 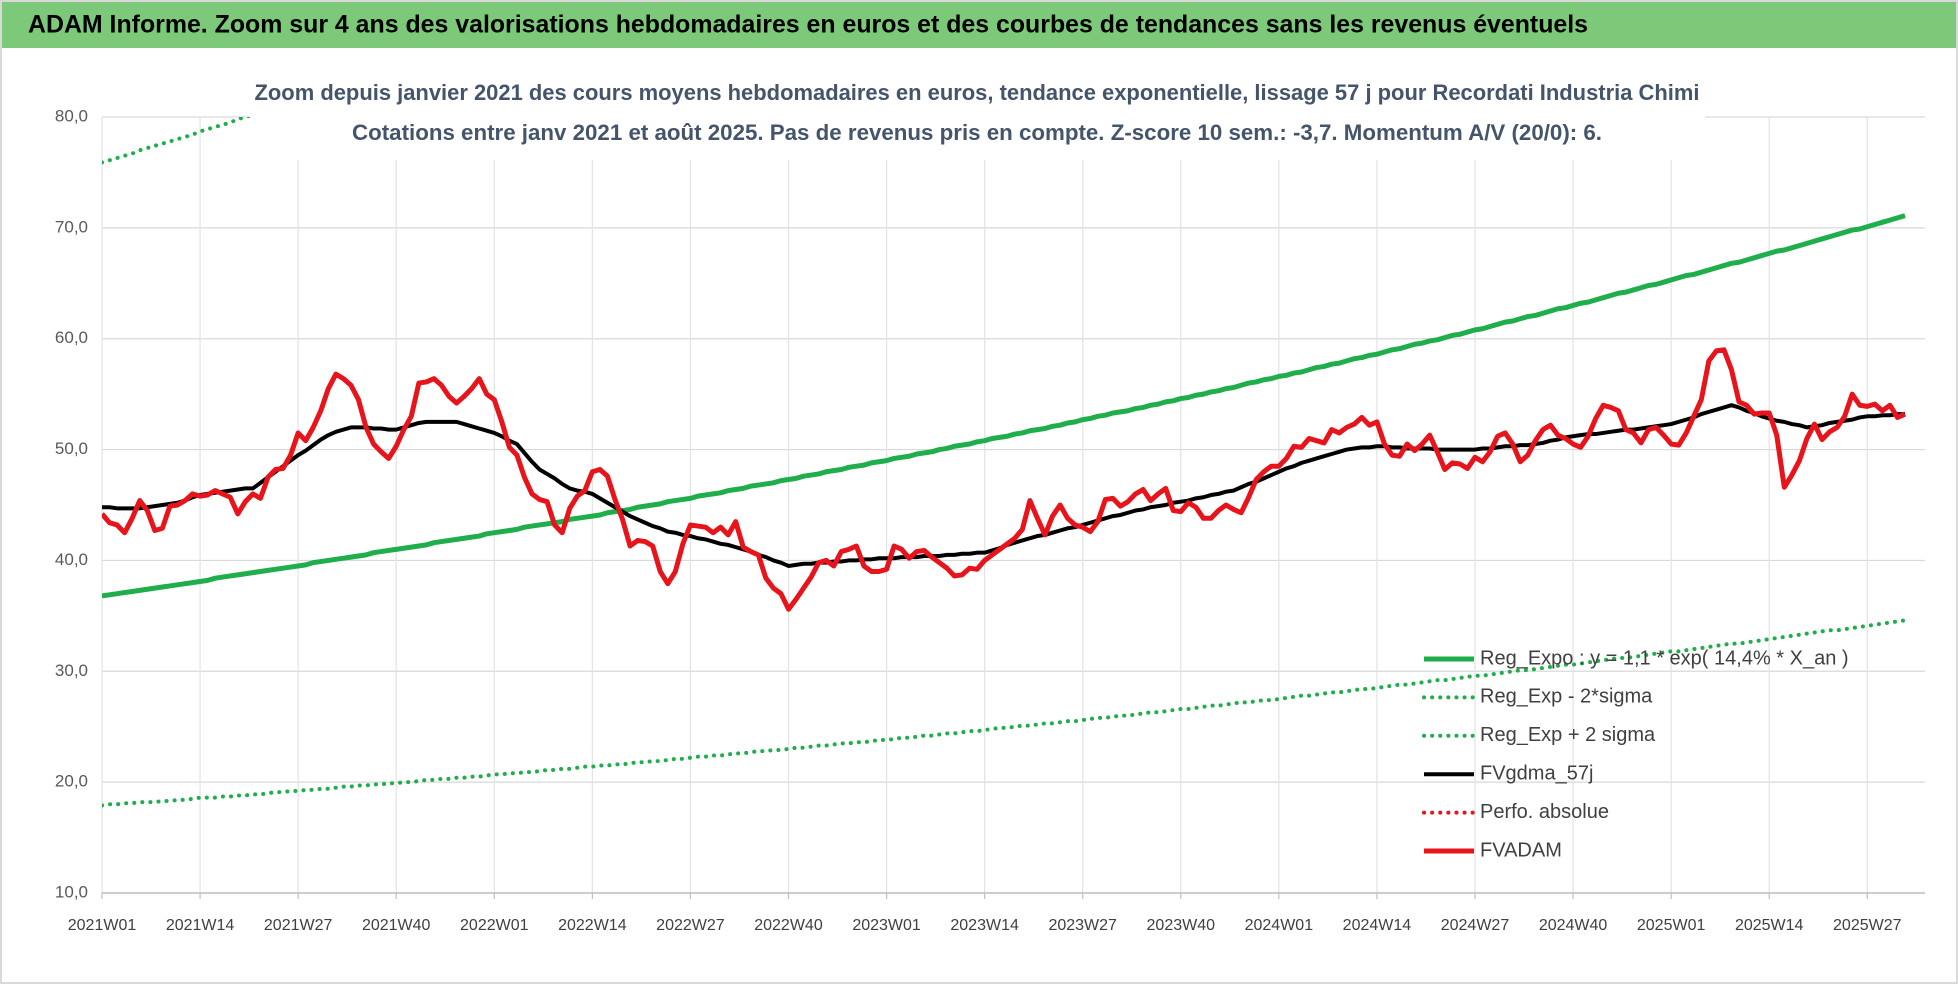 I want to click on subtitle-box, so click(x=977, y=116).